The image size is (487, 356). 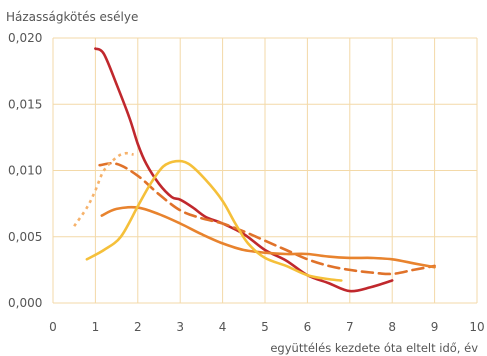 What do you see at coordinates (476, 327) in the screenshot?
I see `x-tick-label: 10` at bounding box center [476, 327].